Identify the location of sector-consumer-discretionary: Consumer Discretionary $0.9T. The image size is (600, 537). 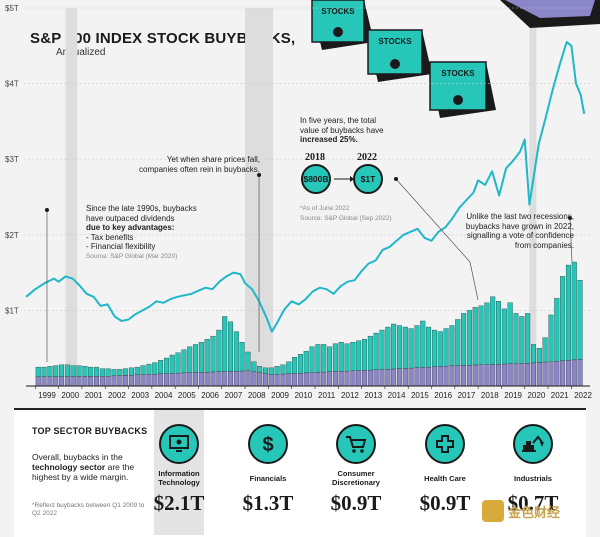
(356, 470).